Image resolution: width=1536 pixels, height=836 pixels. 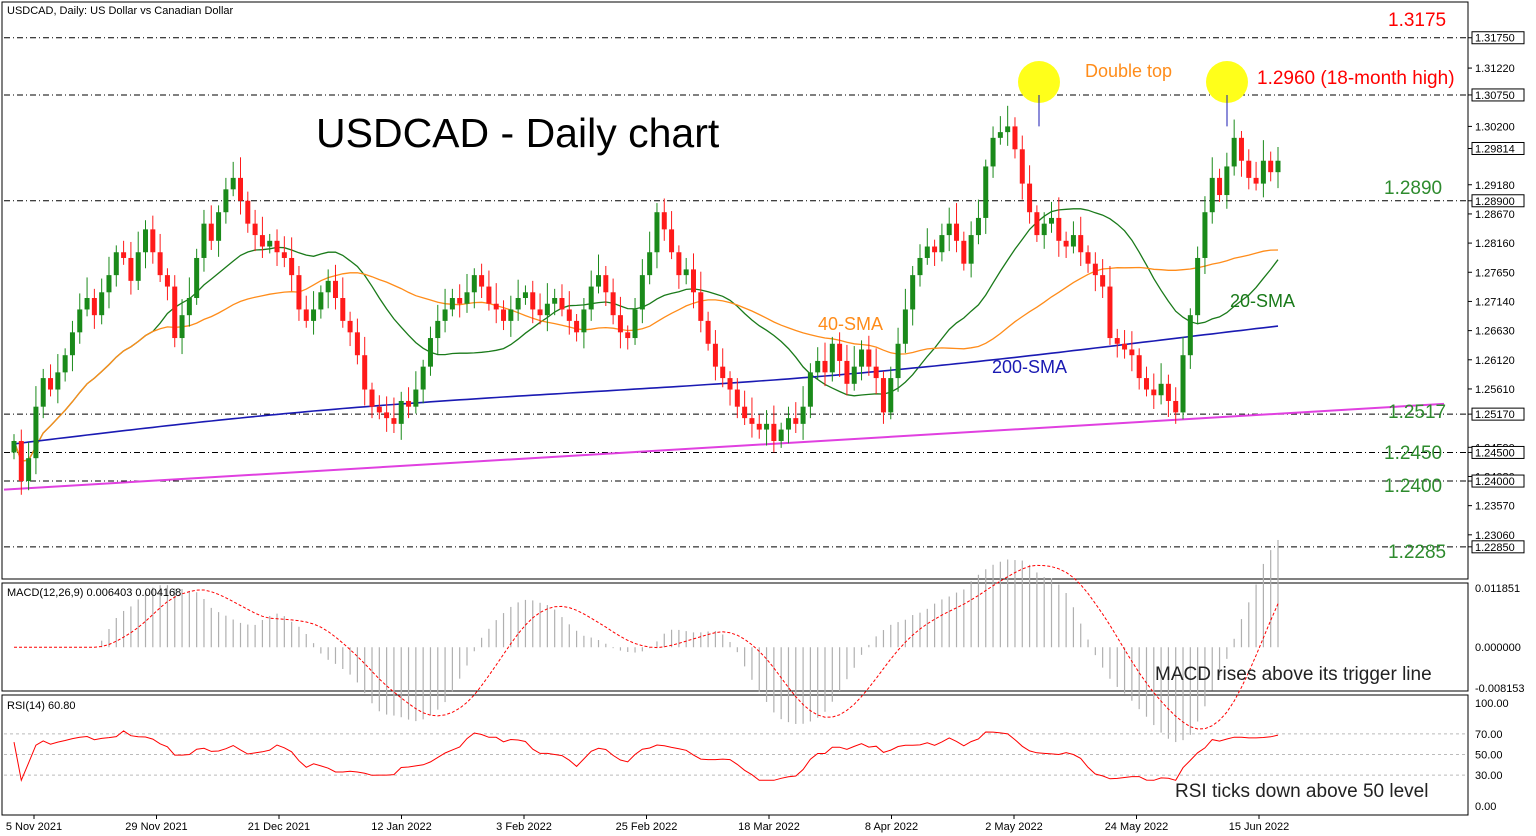 I want to click on level-label-4: 1.2517, so click(x=1417, y=412).